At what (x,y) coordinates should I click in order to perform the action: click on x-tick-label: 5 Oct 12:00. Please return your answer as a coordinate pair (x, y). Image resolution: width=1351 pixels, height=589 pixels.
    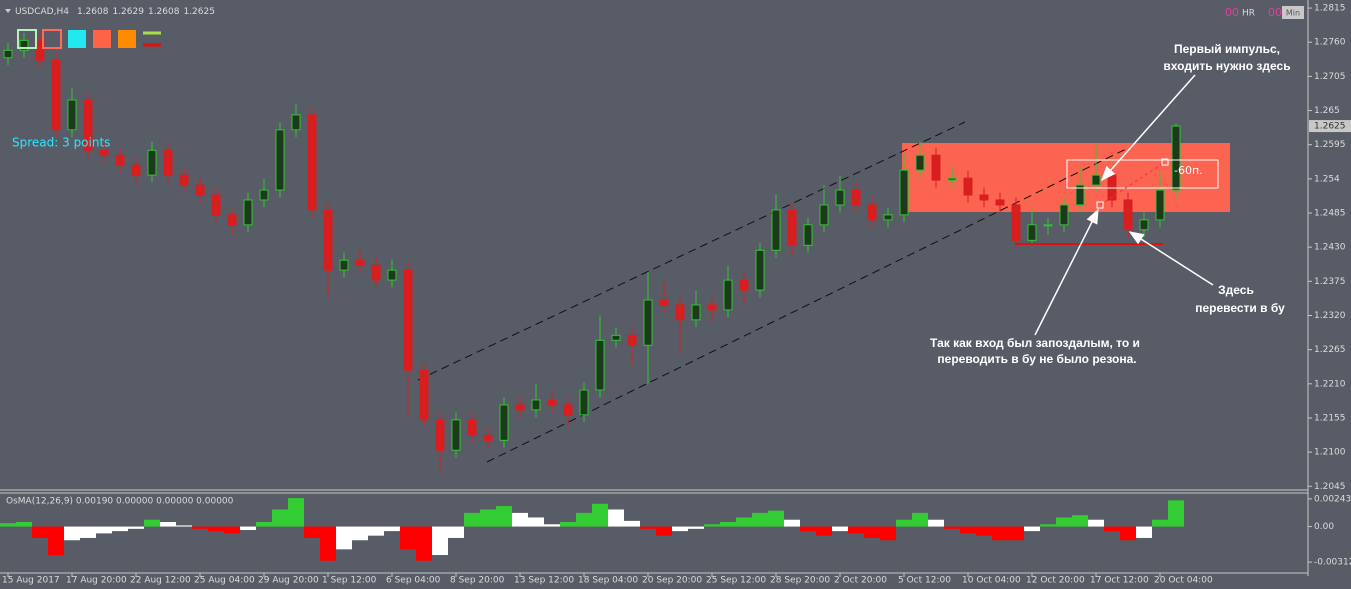
    Looking at the image, I should click on (924, 581).